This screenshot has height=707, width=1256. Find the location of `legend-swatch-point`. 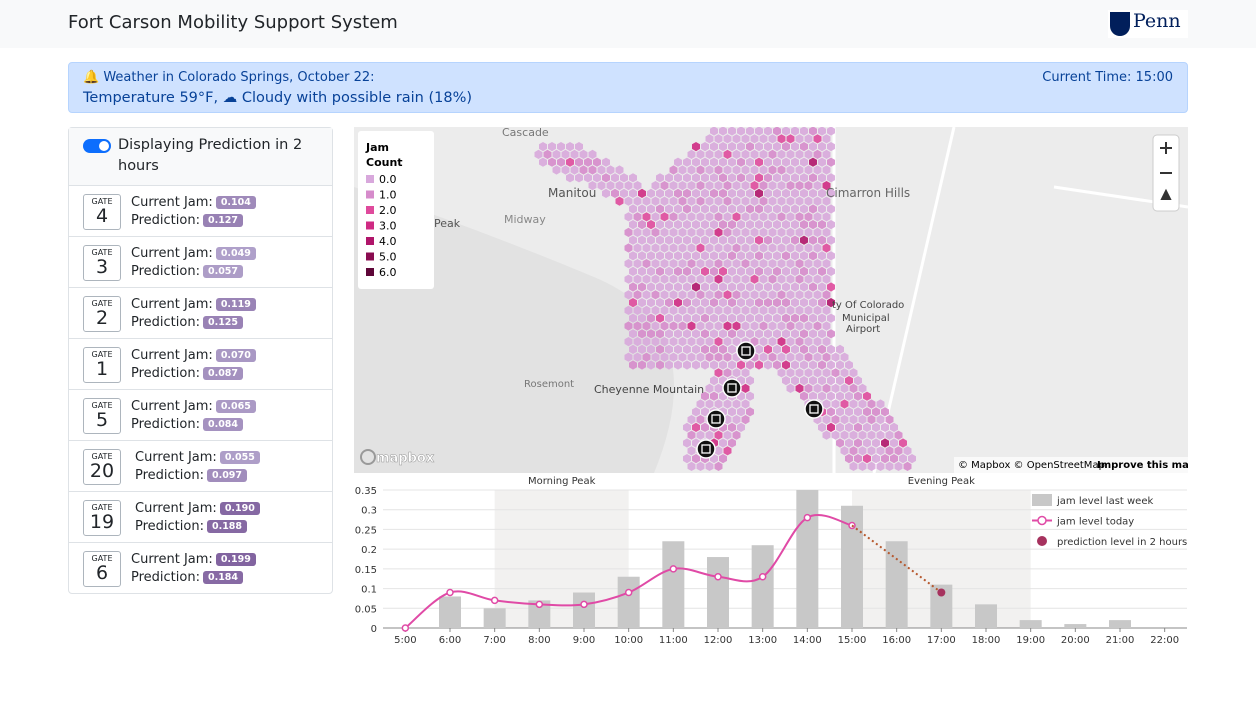

legend-swatch-point is located at coordinates (1042, 520).